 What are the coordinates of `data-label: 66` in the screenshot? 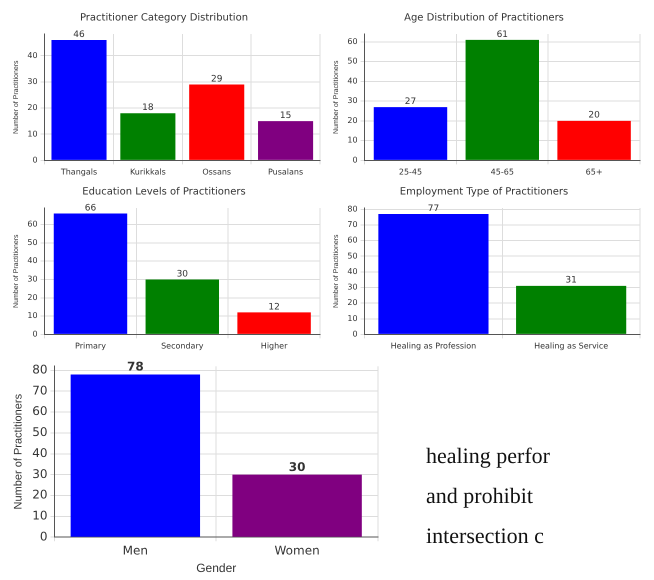 It's located at (90, 208).